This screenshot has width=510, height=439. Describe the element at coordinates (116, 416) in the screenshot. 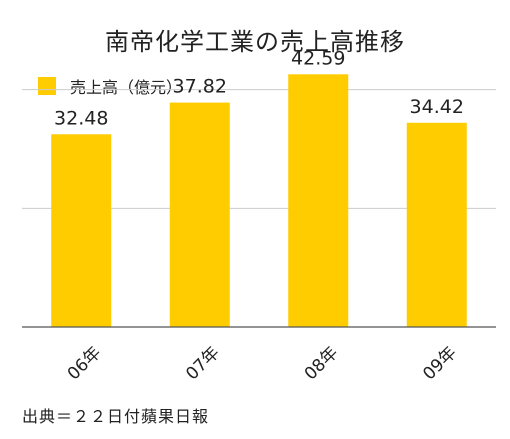

I see `source-note: 出典＝２２日付蘋果日報` at that location.